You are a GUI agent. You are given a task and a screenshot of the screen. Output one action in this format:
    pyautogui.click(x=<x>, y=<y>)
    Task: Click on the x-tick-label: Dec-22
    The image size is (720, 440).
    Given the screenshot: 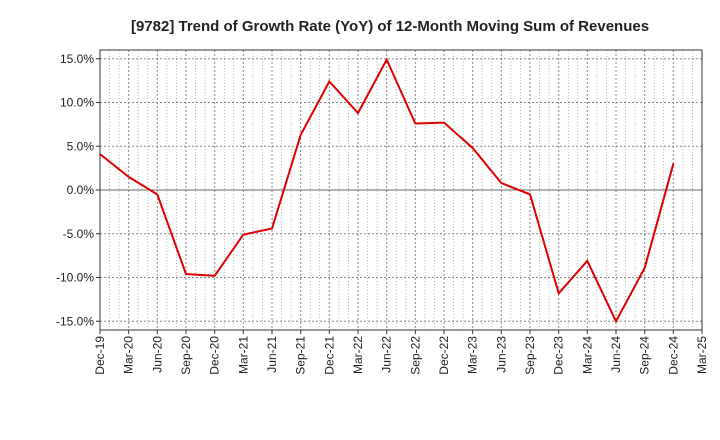 What is the action you would take?
    pyautogui.click(x=444, y=355)
    